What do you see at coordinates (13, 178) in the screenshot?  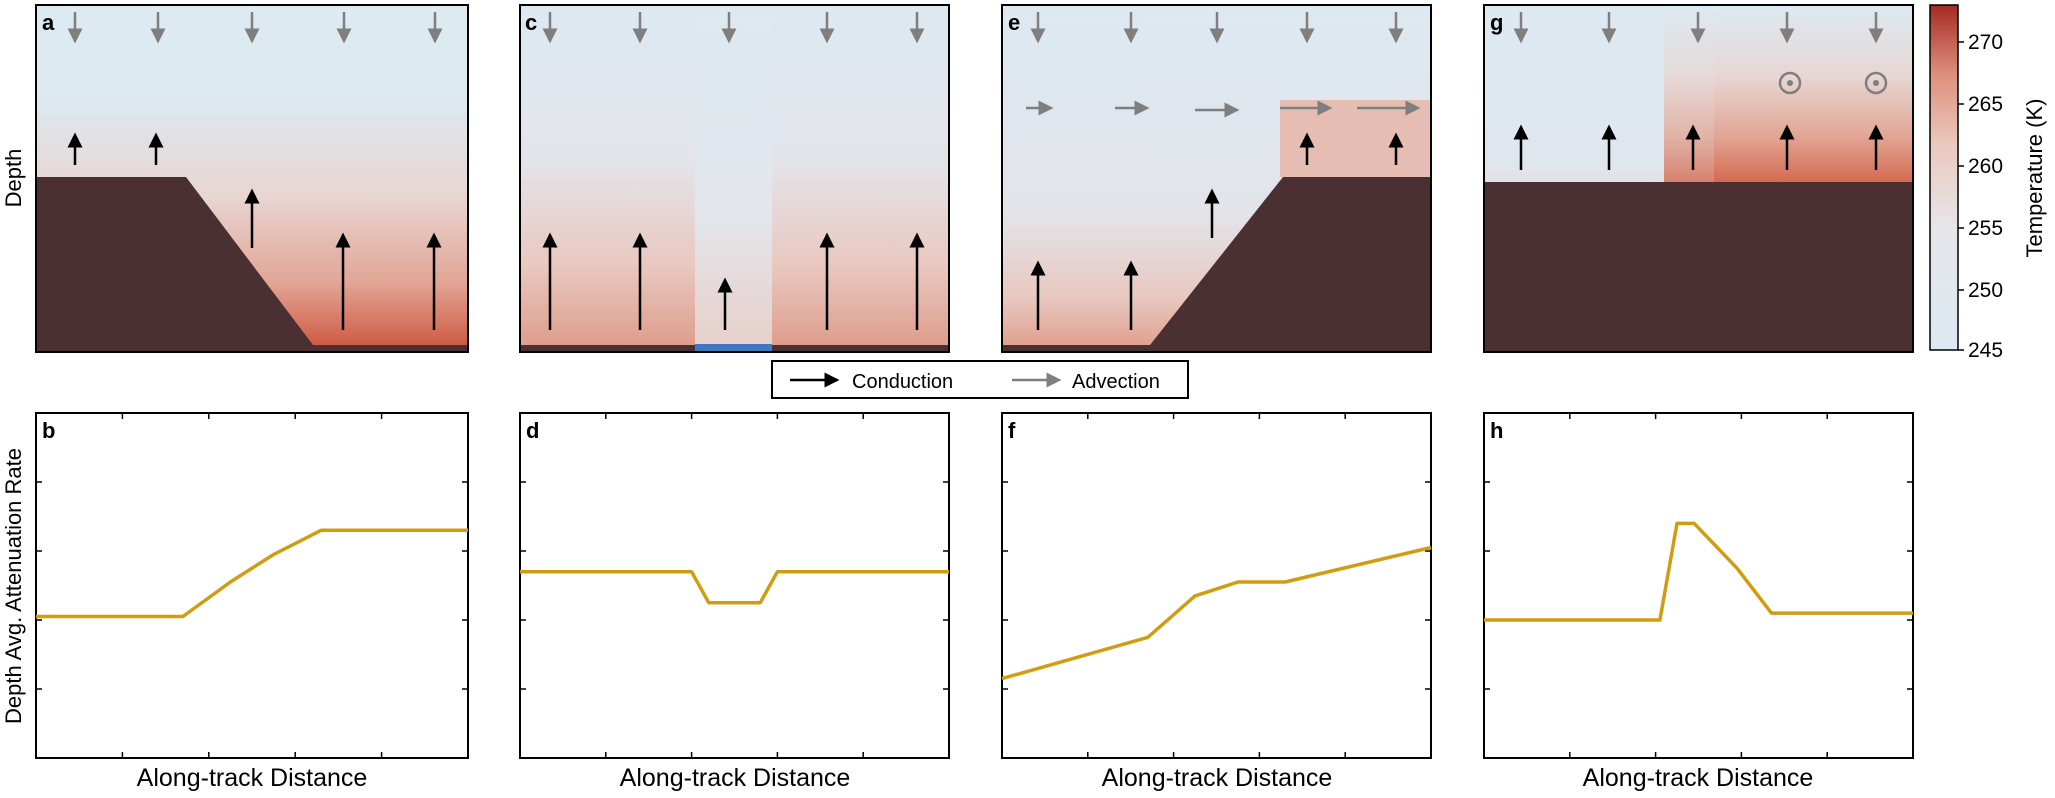 I see `top-y-axis-label: Depth` at bounding box center [13, 178].